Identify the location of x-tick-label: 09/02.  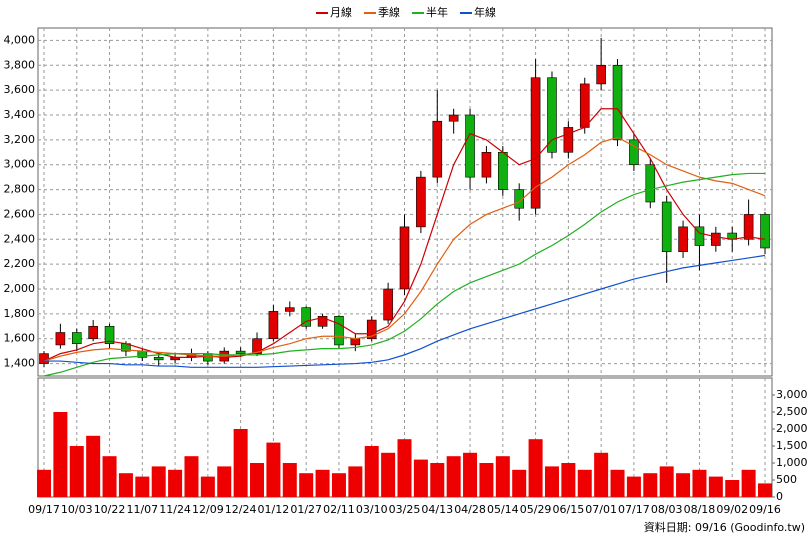
(732, 509).